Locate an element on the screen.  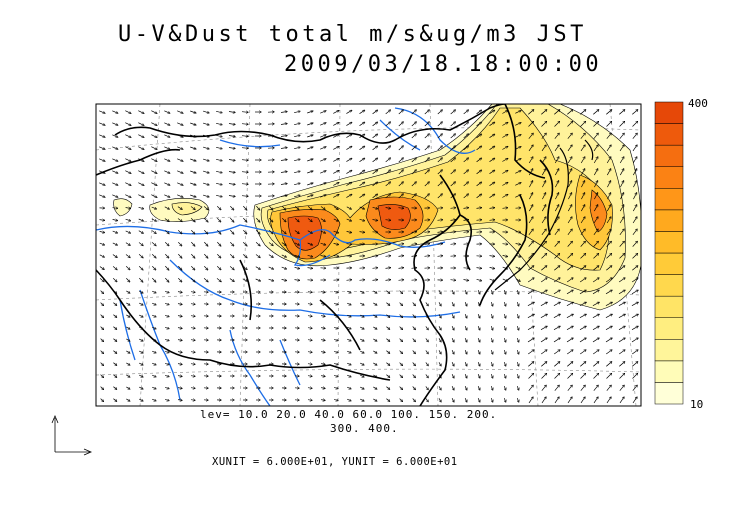
chart-title-variable: U-V&Dust total m/s&ug/m3 JST is located at coordinates (352, 34).